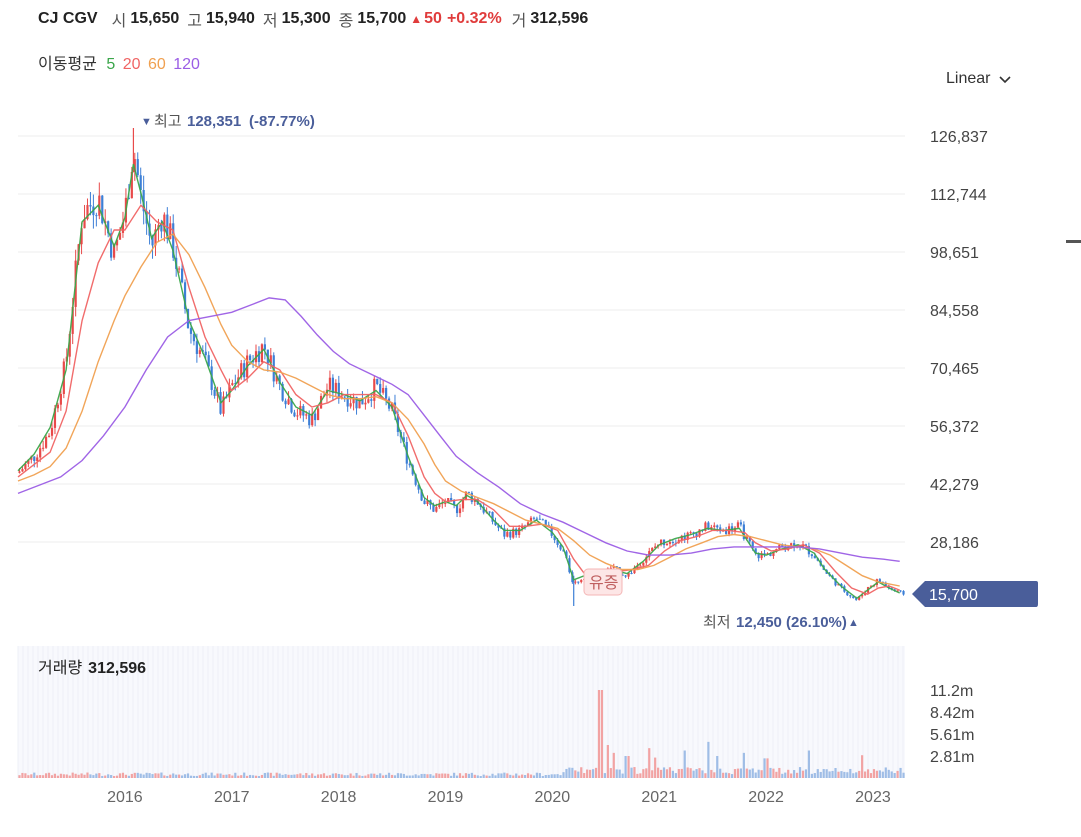 This screenshot has height=837, width=1081. What do you see at coordinates (131, 64) in the screenshot?
I see `ma-20-label: 20` at bounding box center [131, 64].